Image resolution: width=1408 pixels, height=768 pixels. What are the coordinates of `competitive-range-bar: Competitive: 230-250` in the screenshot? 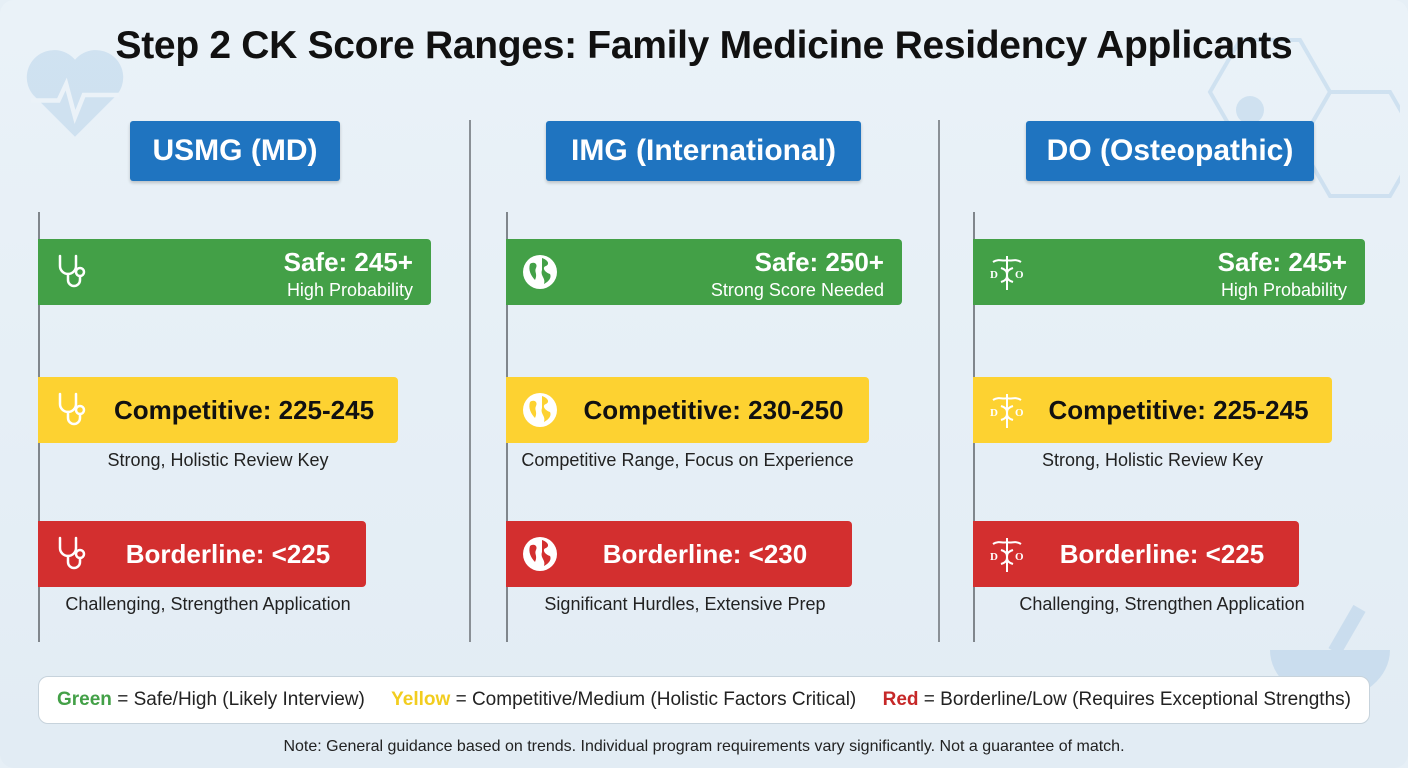 It's located at (687, 410).